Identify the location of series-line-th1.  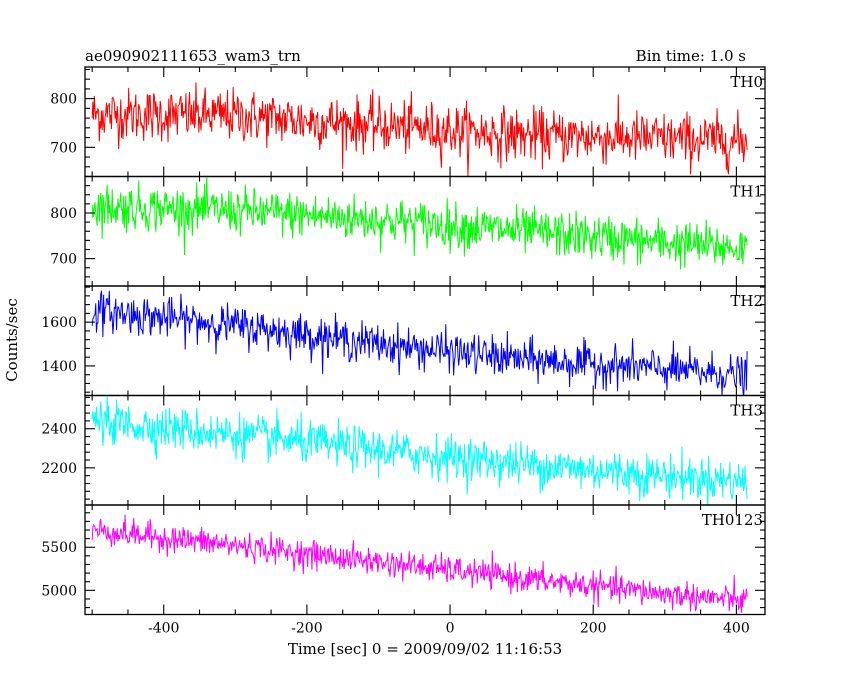
(419, 223).